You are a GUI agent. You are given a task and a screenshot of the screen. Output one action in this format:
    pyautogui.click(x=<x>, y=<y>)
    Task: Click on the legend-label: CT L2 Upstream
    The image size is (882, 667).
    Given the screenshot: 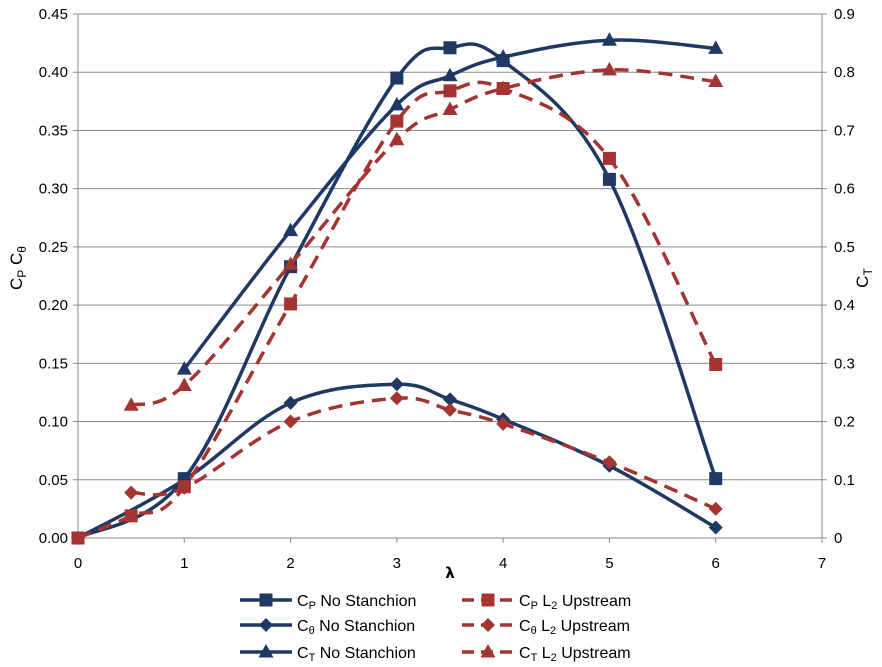 What is the action you would take?
    pyautogui.click(x=575, y=654)
    